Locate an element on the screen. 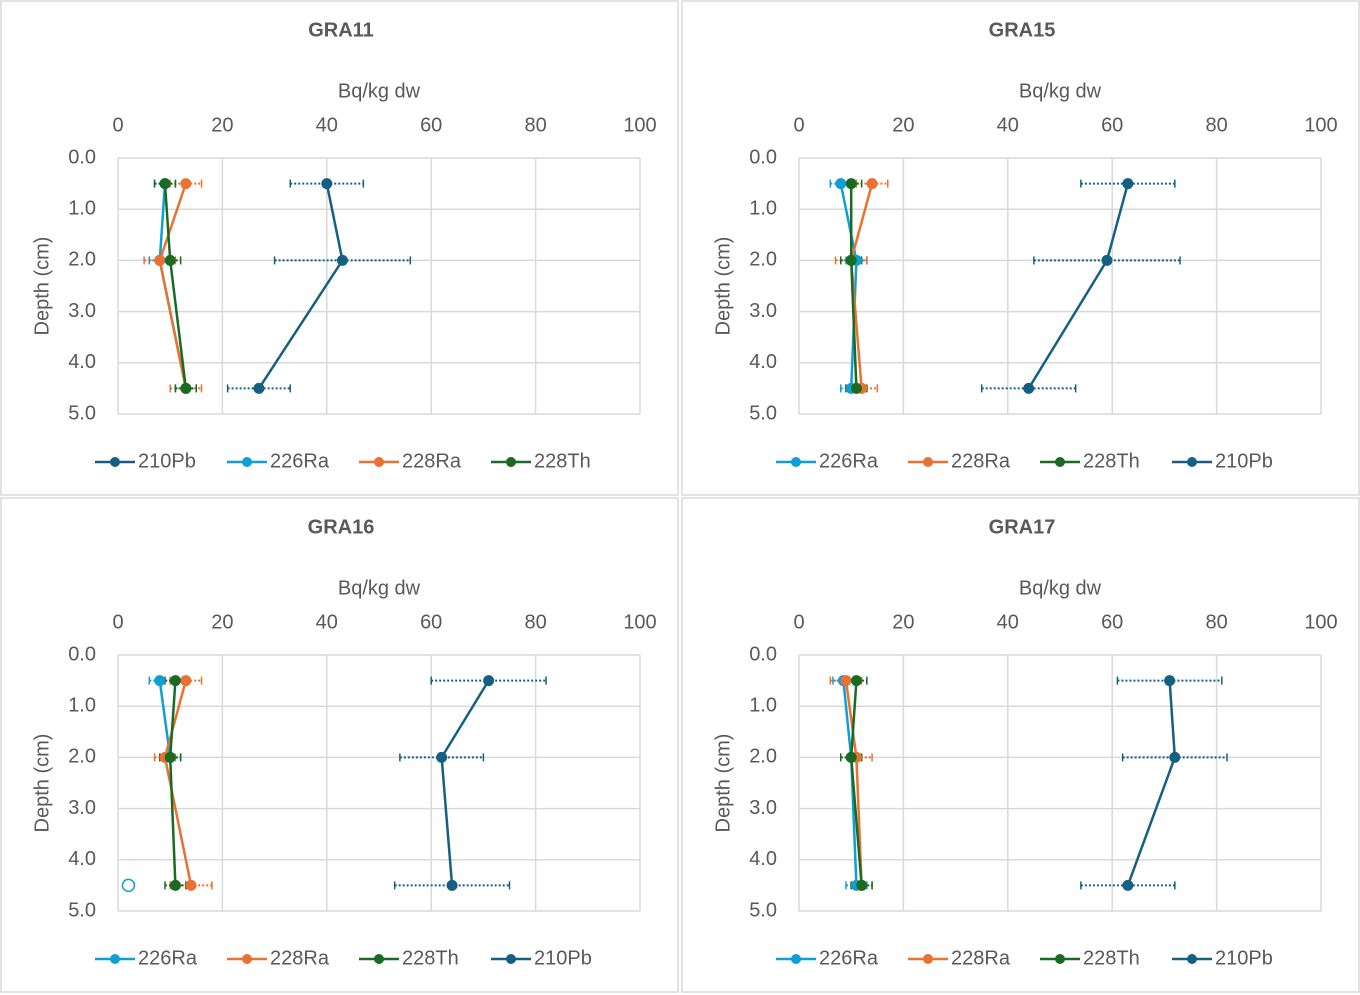 This screenshot has width=1360, height=995. chart-title: GRA11 is located at coordinates (341, 30).